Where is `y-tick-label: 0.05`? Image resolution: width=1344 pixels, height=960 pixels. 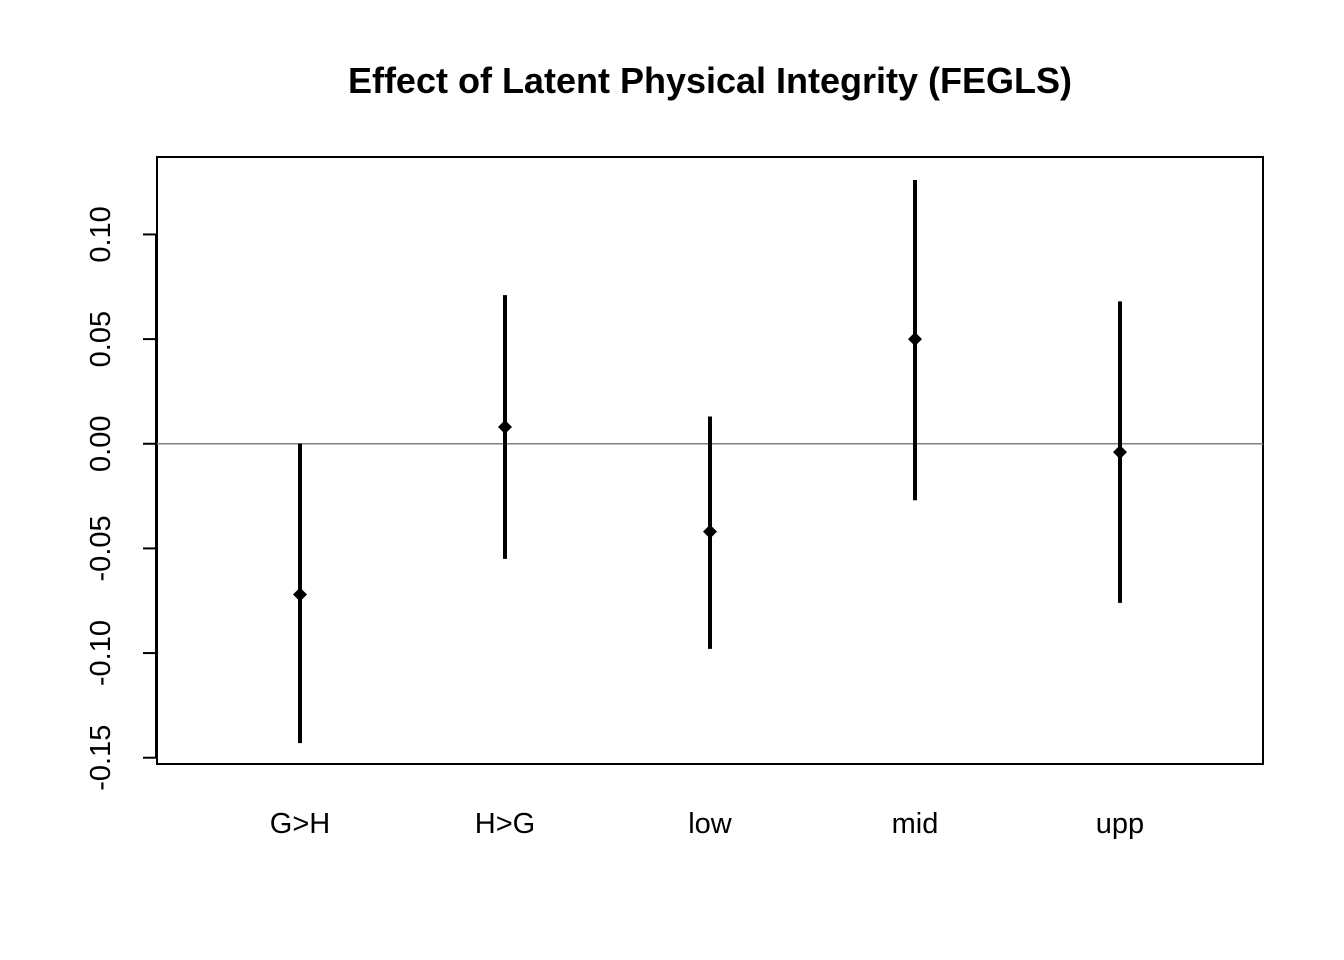 y-tick-label: 0.05 is located at coordinates (101, 339).